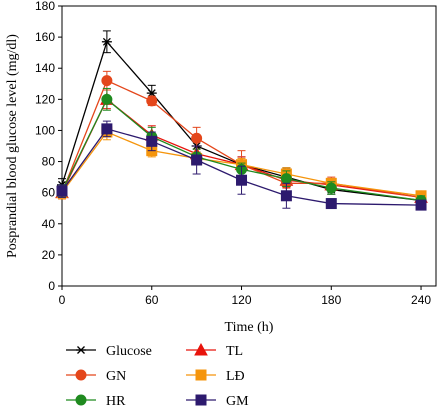 The height and width of the screenshot is (406, 444). Describe the element at coordinates (51, 286) in the screenshot. I see `y-tick-label: 0` at that location.